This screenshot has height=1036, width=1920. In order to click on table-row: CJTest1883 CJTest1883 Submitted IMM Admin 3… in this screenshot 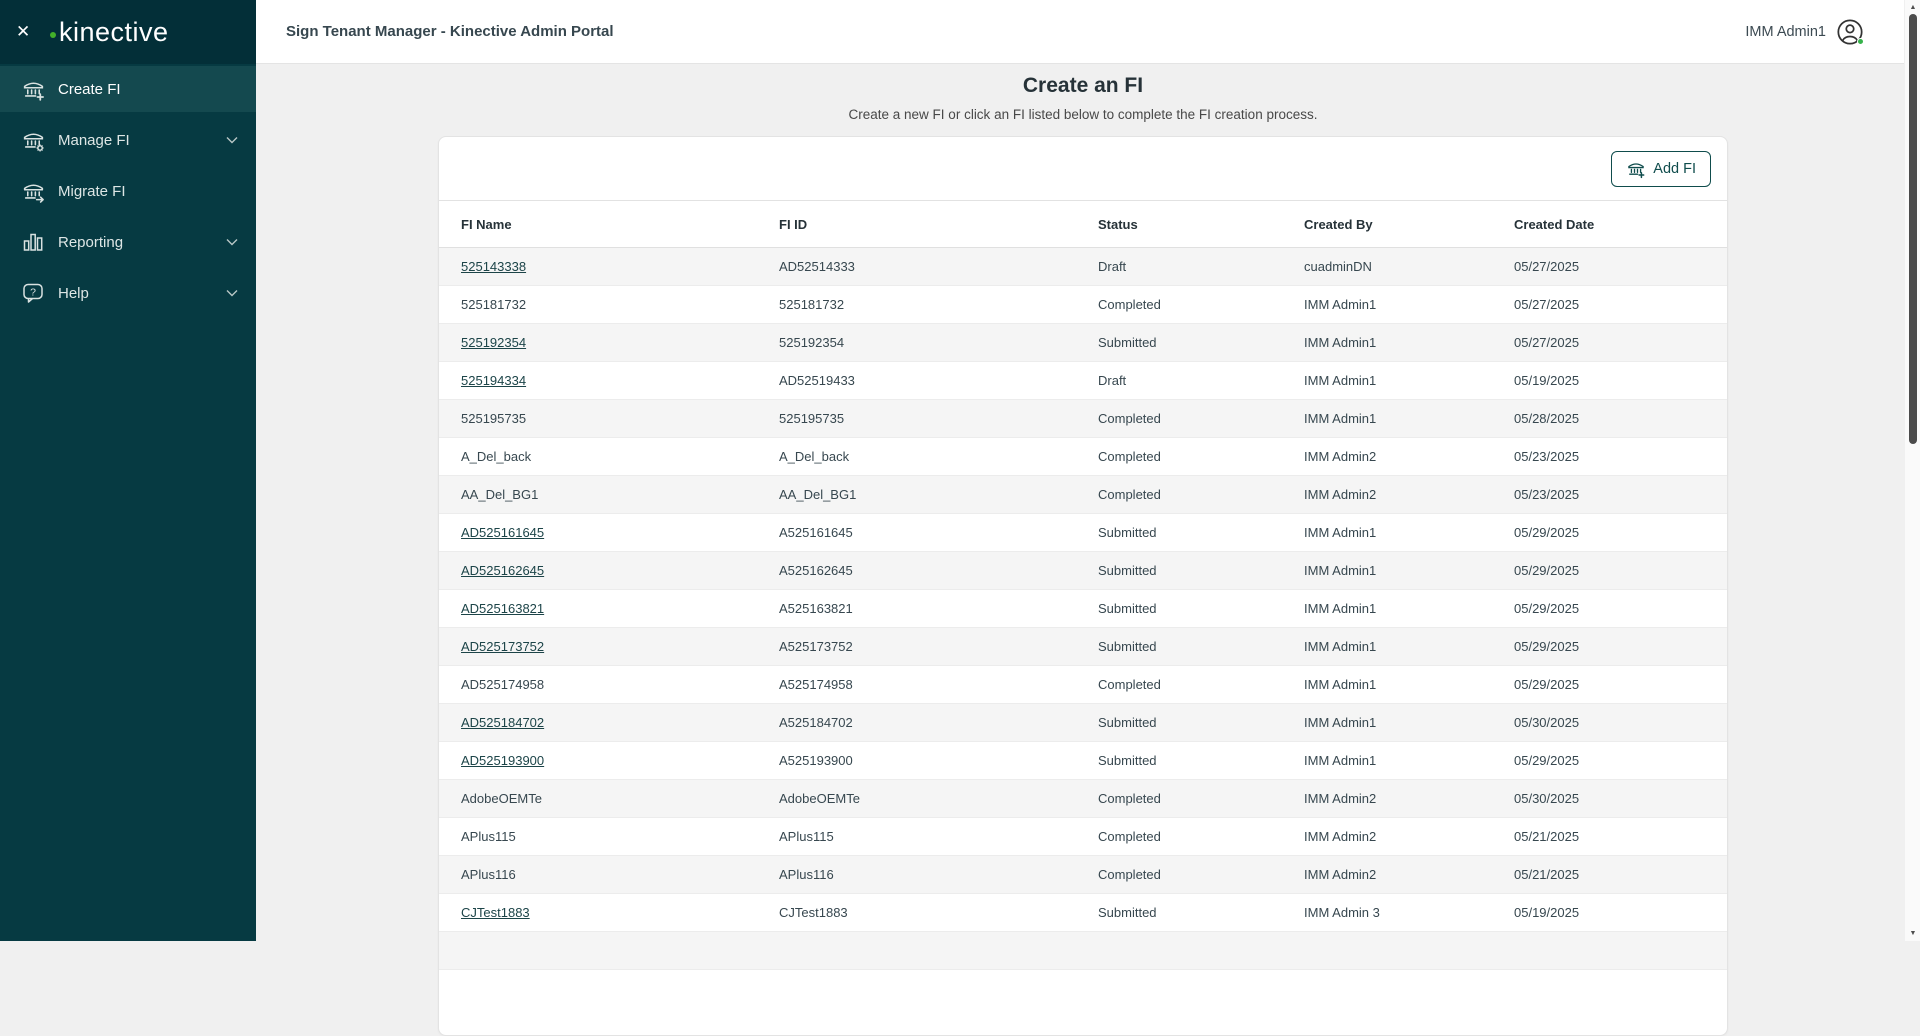, I will do `click(1083, 913)`.